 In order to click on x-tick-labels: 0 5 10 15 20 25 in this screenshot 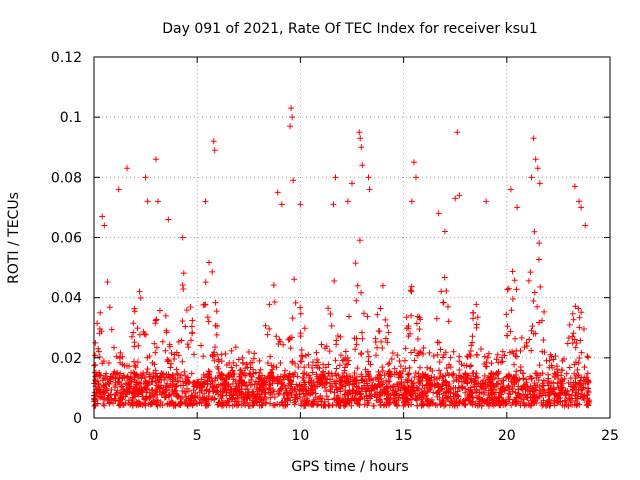, I will do `click(354, 436)`.